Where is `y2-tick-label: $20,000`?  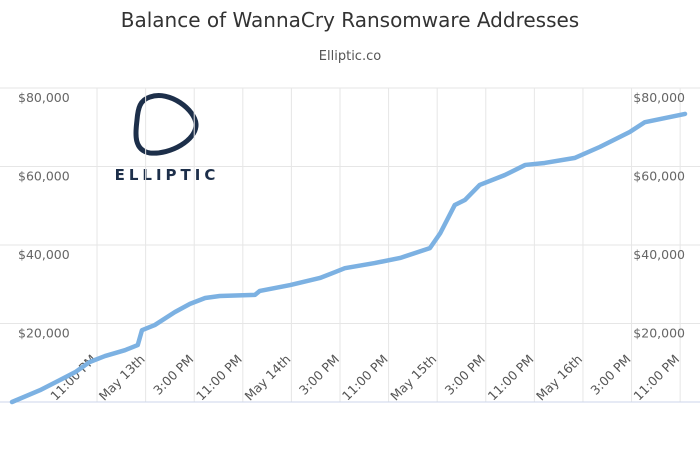 y2-tick-label: $20,000 is located at coordinates (659, 333).